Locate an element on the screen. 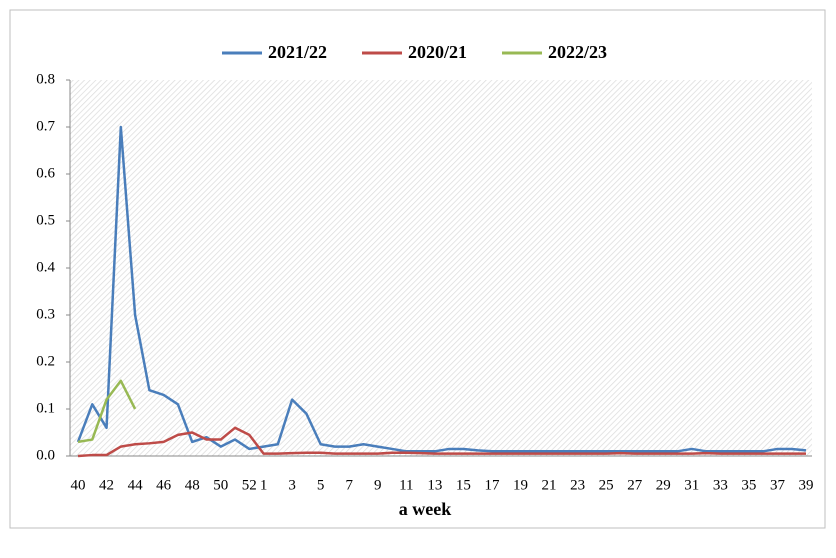 The width and height of the screenshot is (836, 558). y-tick-label: 0.5 is located at coordinates (45, 220).